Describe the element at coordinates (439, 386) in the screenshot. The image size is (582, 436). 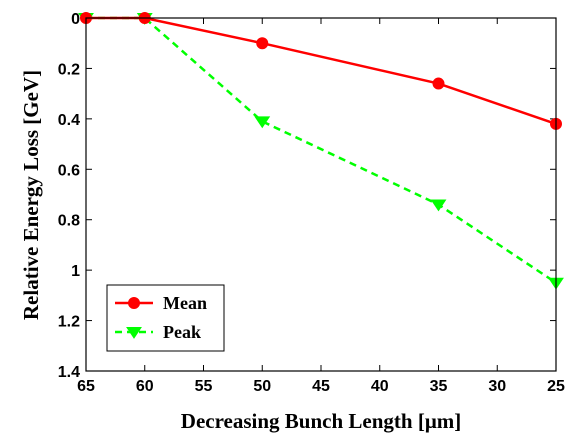
I see `x-tick-label: 35` at that location.